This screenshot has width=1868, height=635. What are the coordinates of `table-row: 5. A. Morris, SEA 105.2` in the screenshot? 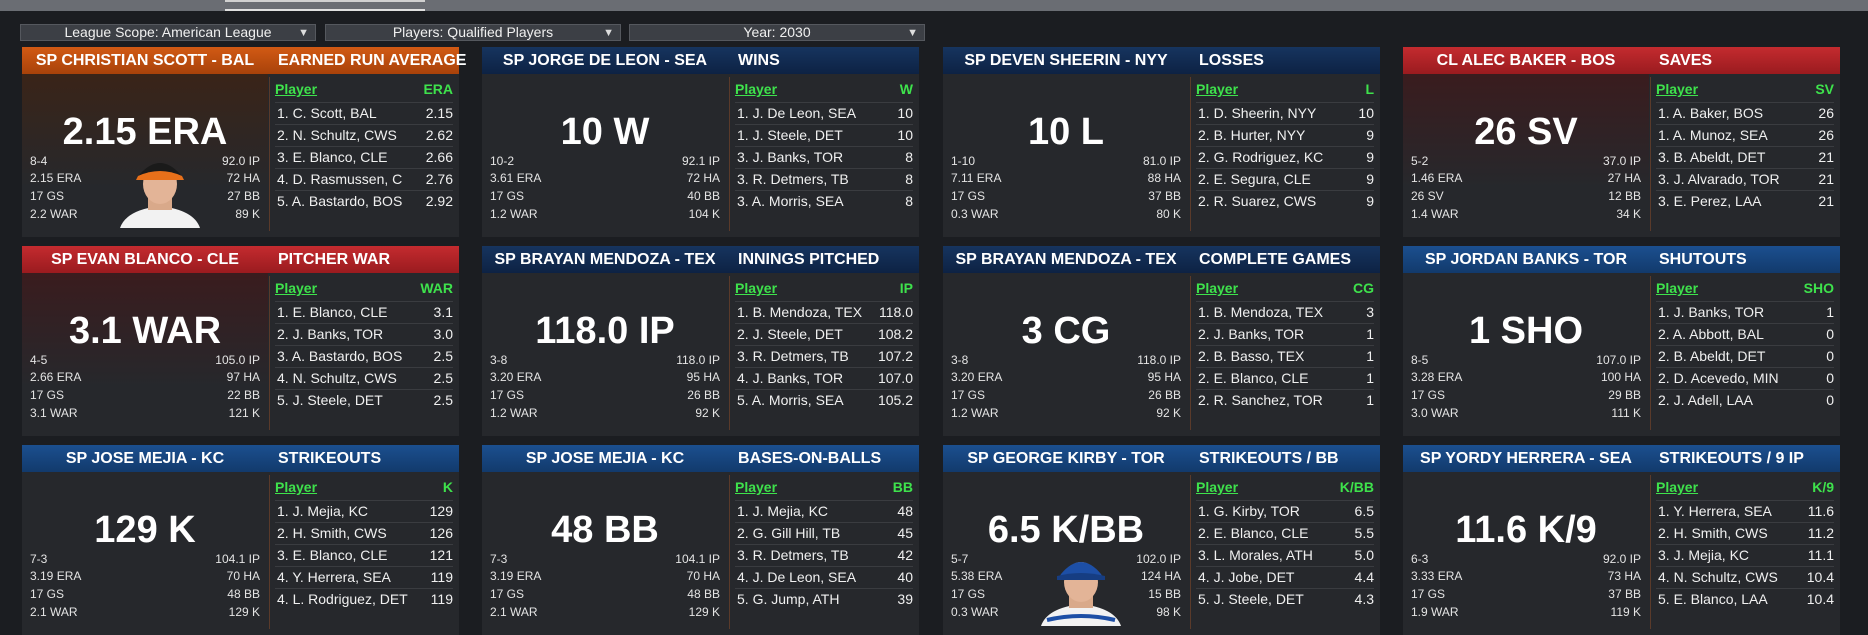 It's located at (824, 400).